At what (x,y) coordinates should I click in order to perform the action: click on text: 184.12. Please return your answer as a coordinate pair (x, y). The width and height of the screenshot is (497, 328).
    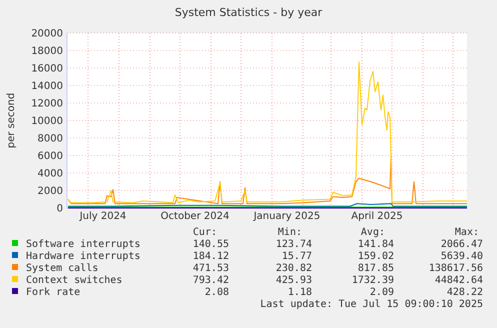
    Looking at the image, I should click on (210, 256).